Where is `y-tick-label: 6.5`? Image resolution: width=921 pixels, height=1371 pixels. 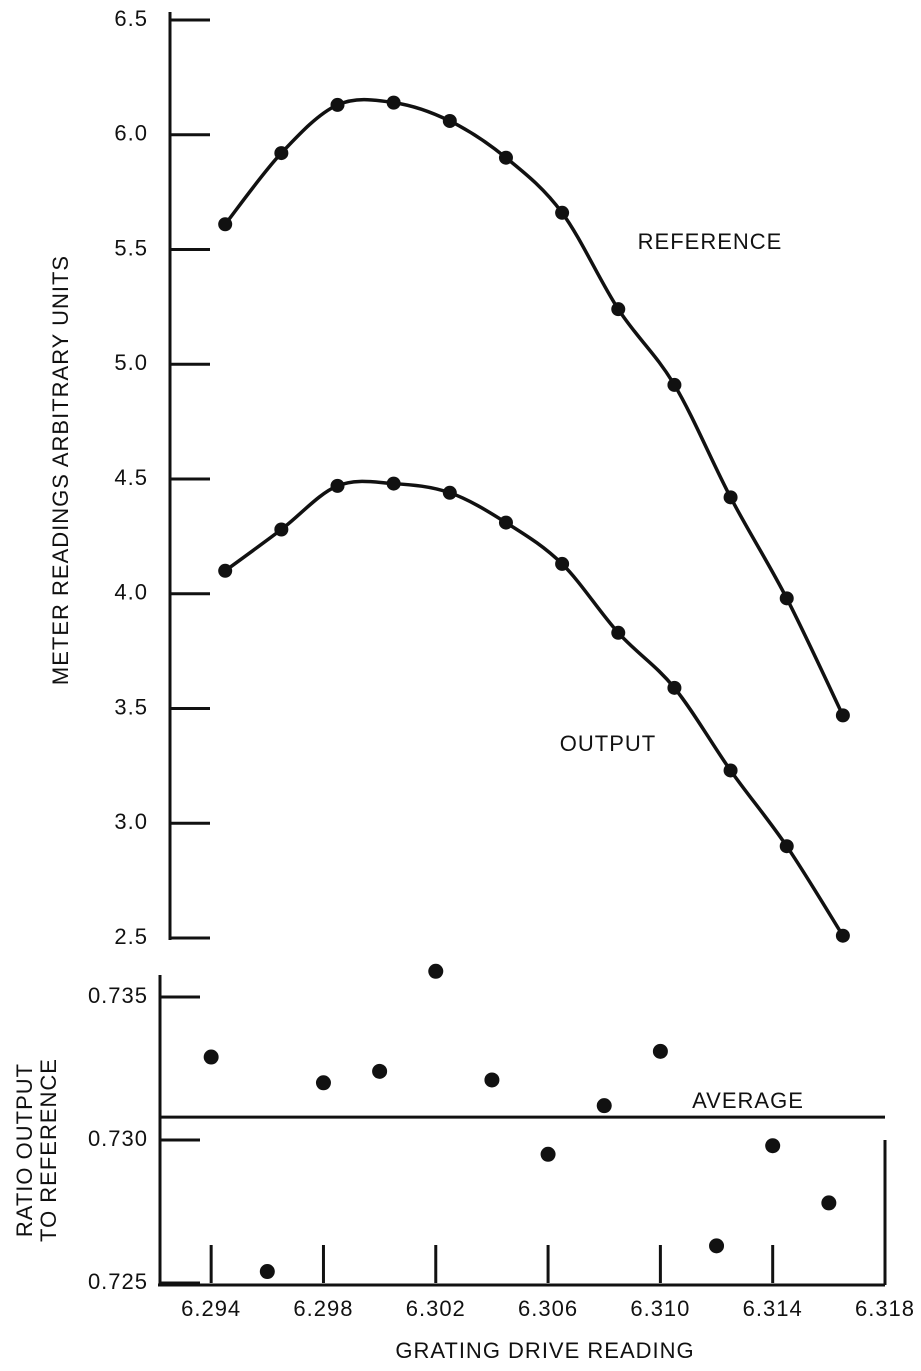
y-tick-label: 6.5 is located at coordinates (131, 18).